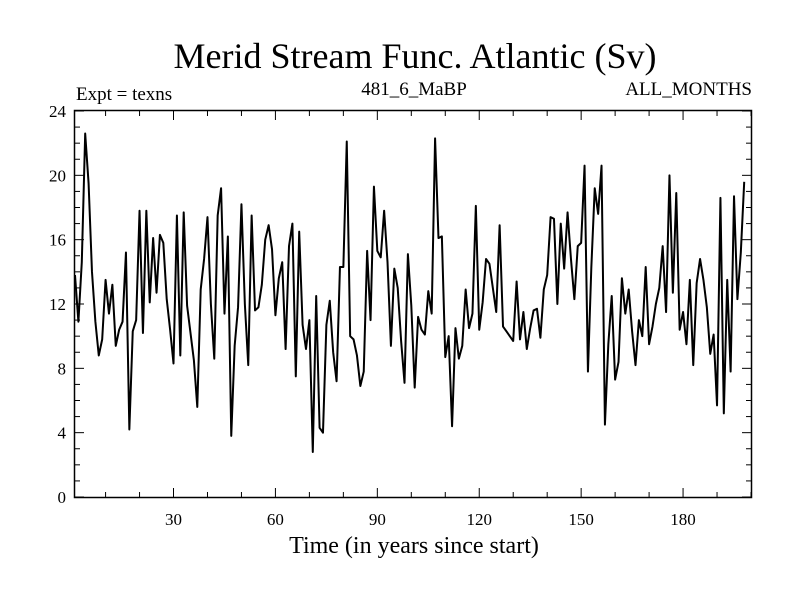 The width and height of the screenshot is (800, 600). Describe the element at coordinates (62, 497) in the screenshot. I see `y-tick-label: 0` at that location.